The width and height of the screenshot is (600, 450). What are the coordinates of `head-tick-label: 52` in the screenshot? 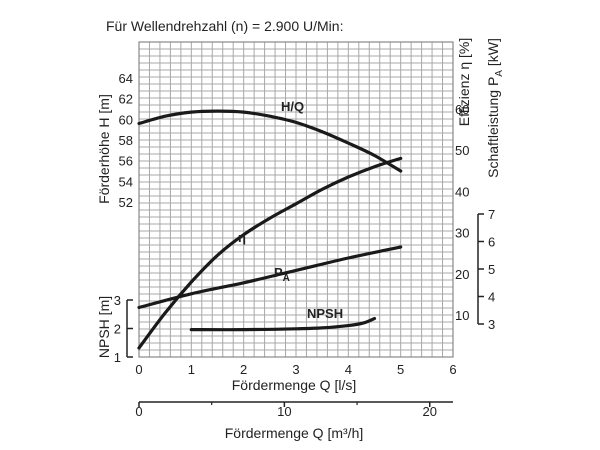 It's located at (126, 202).